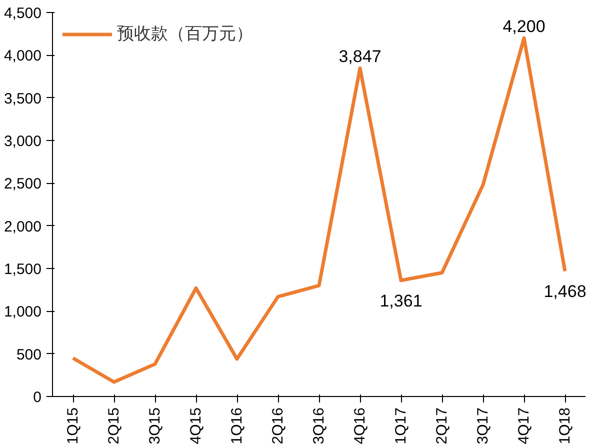  I want to click on legend-label: 预收款（百万元）, so click(185, 34).